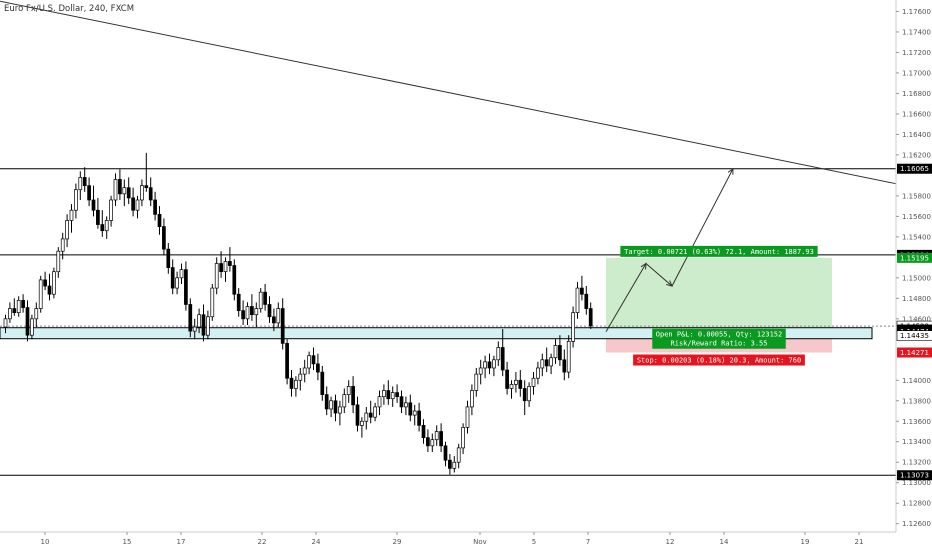 The width and height of the screenshot is (932, 550). What do you see at coordinates (719, 294) in the screenshot?
I see `target-zone` at bounding box center [719, 294].